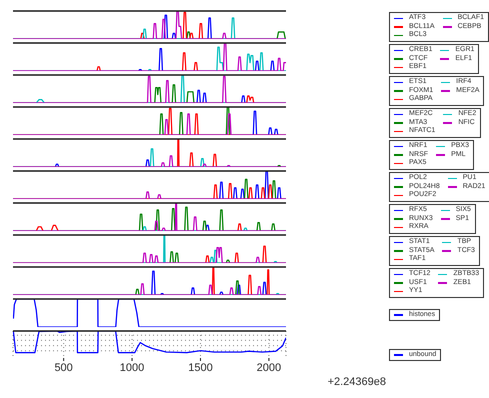 This screenshot has height=398, width=489. What do you see at coordinates (356, 382) in the screenshot?
I see `text: +2.24369e8` at bounding box center [356, 382].